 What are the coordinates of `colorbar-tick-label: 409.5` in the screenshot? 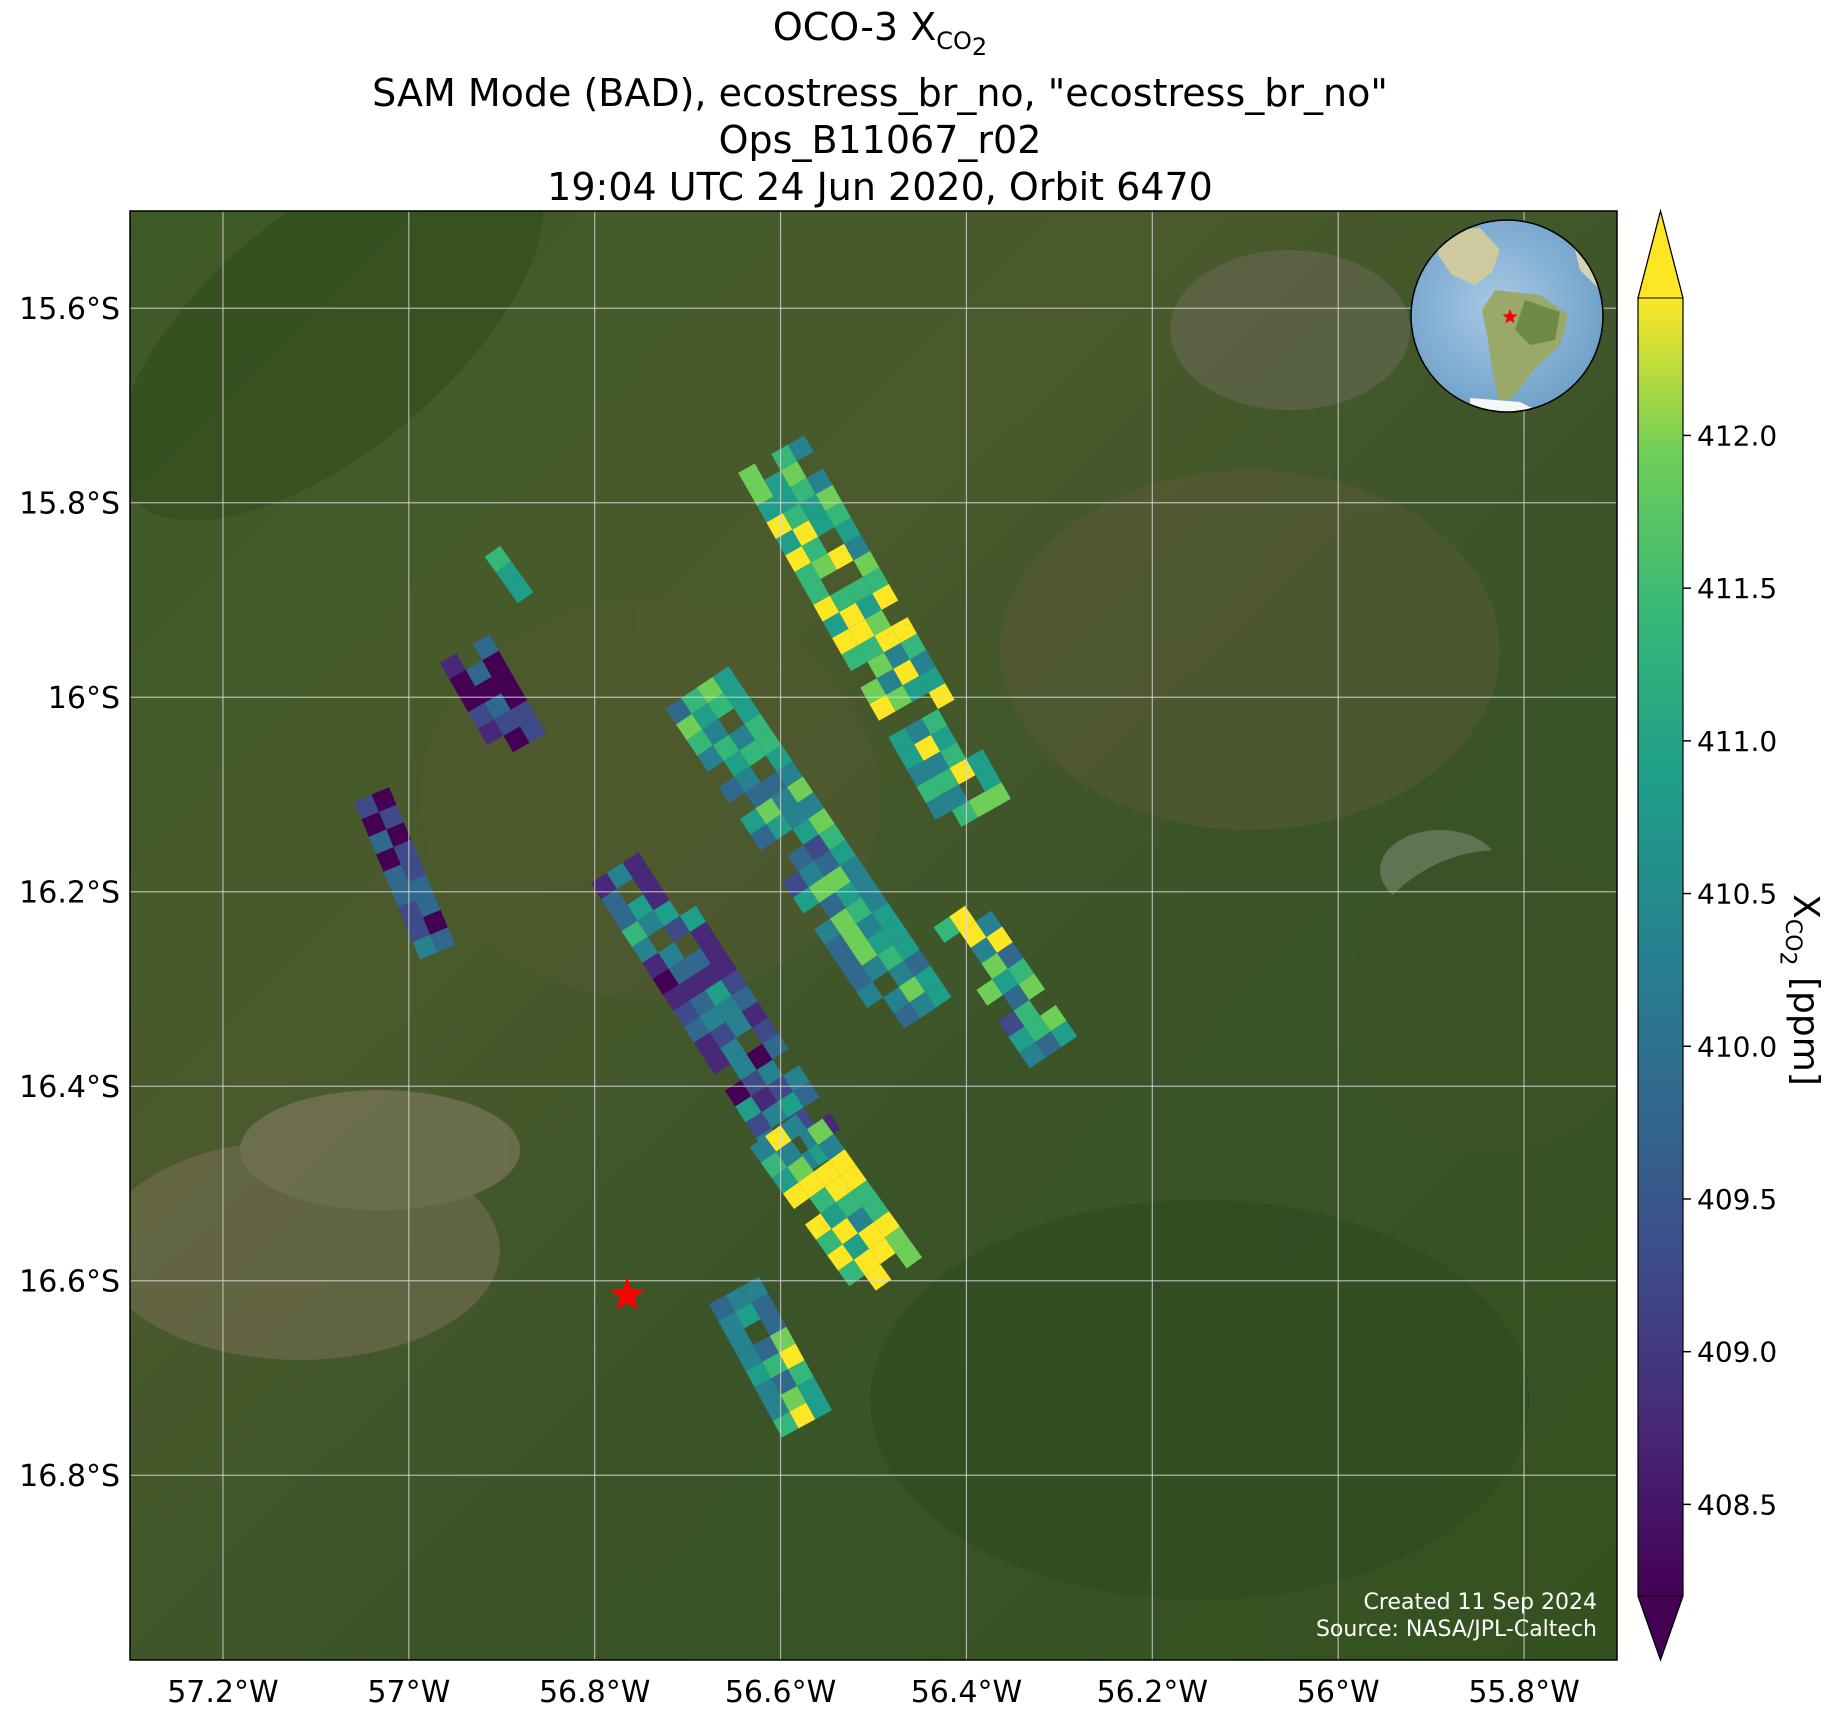 It's located at (1737, 1199).